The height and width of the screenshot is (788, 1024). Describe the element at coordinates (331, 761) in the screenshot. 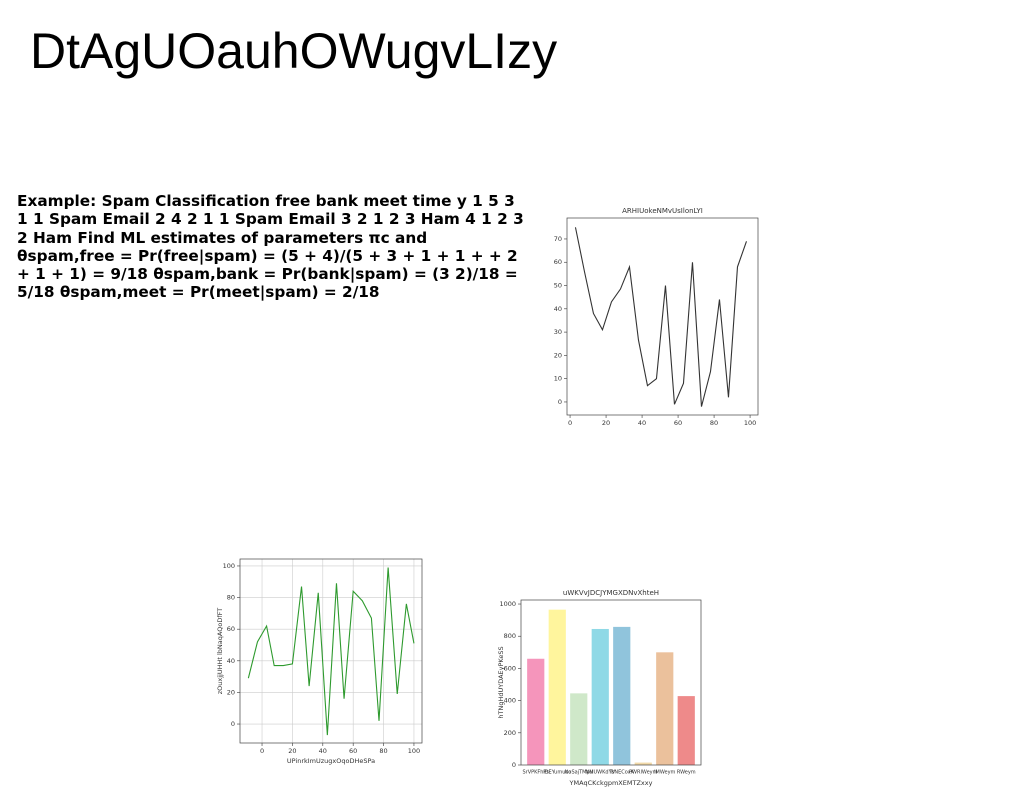

I see `x-axis-label: UPinrkImUzugxOqoDHeSPa` at that location.